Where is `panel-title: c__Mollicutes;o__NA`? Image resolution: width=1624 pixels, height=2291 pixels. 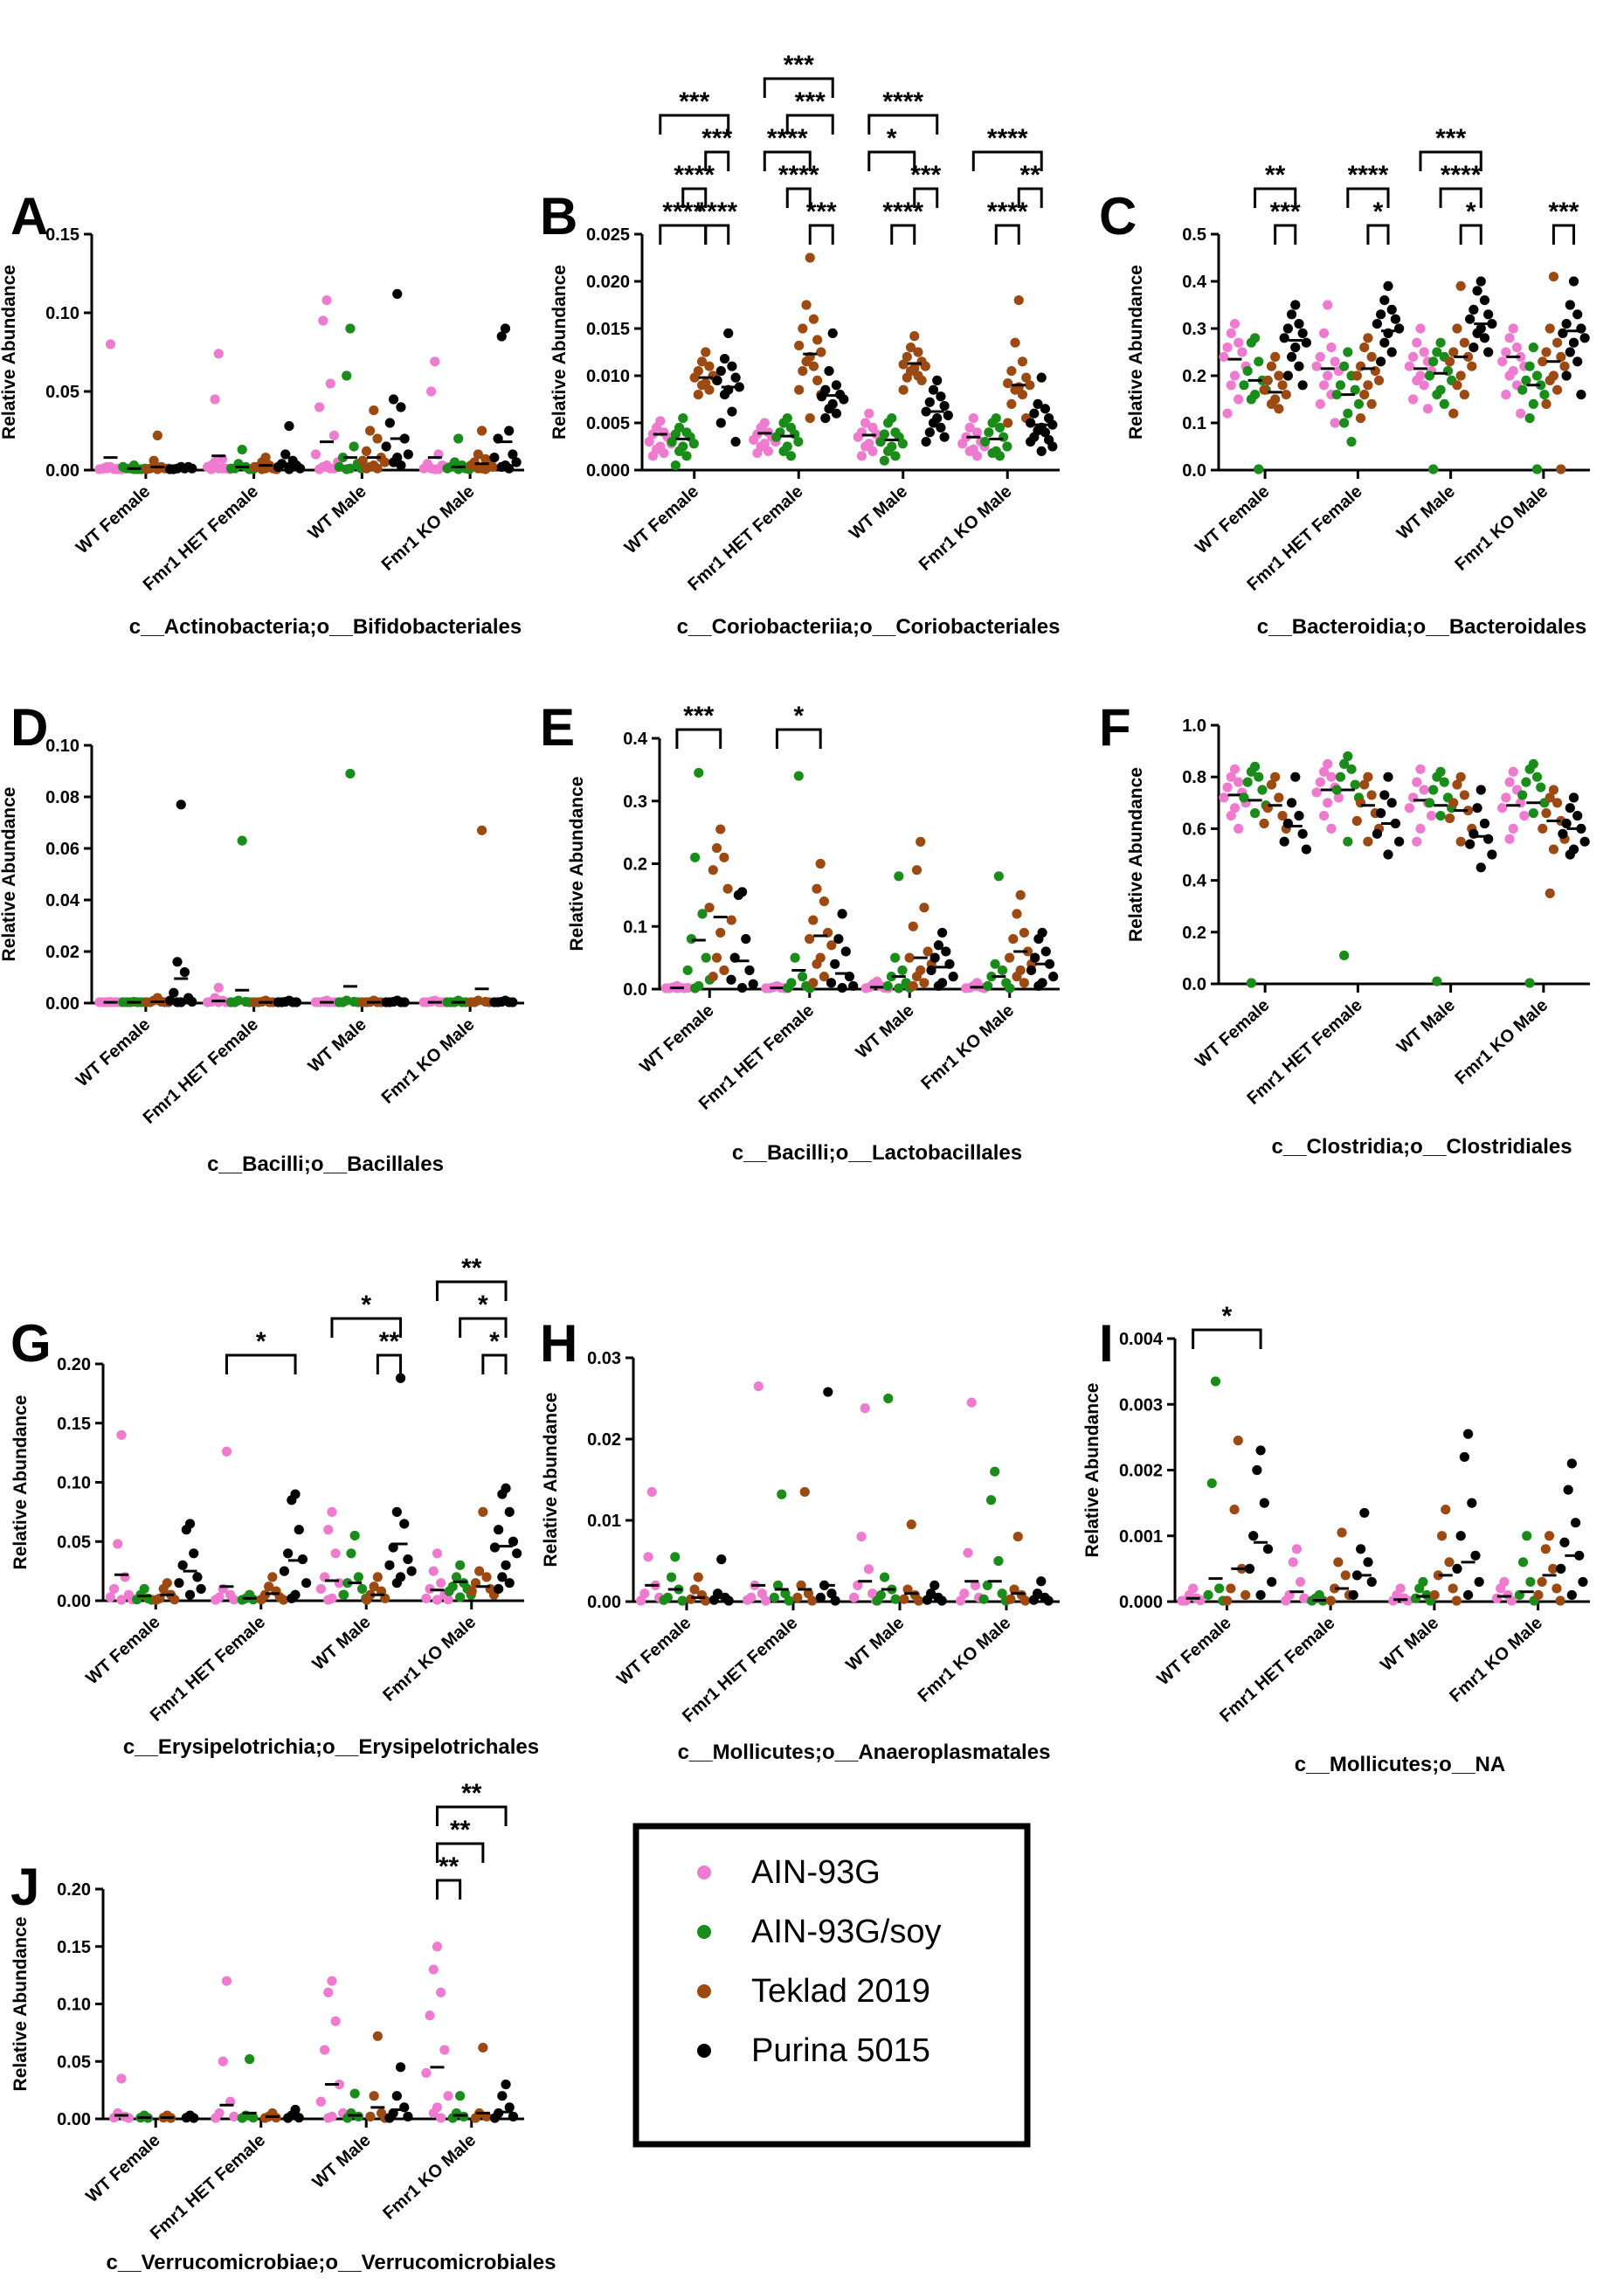
panel-title: c__Mollicutes;o__NA is located at coordinates (1400, 1764).